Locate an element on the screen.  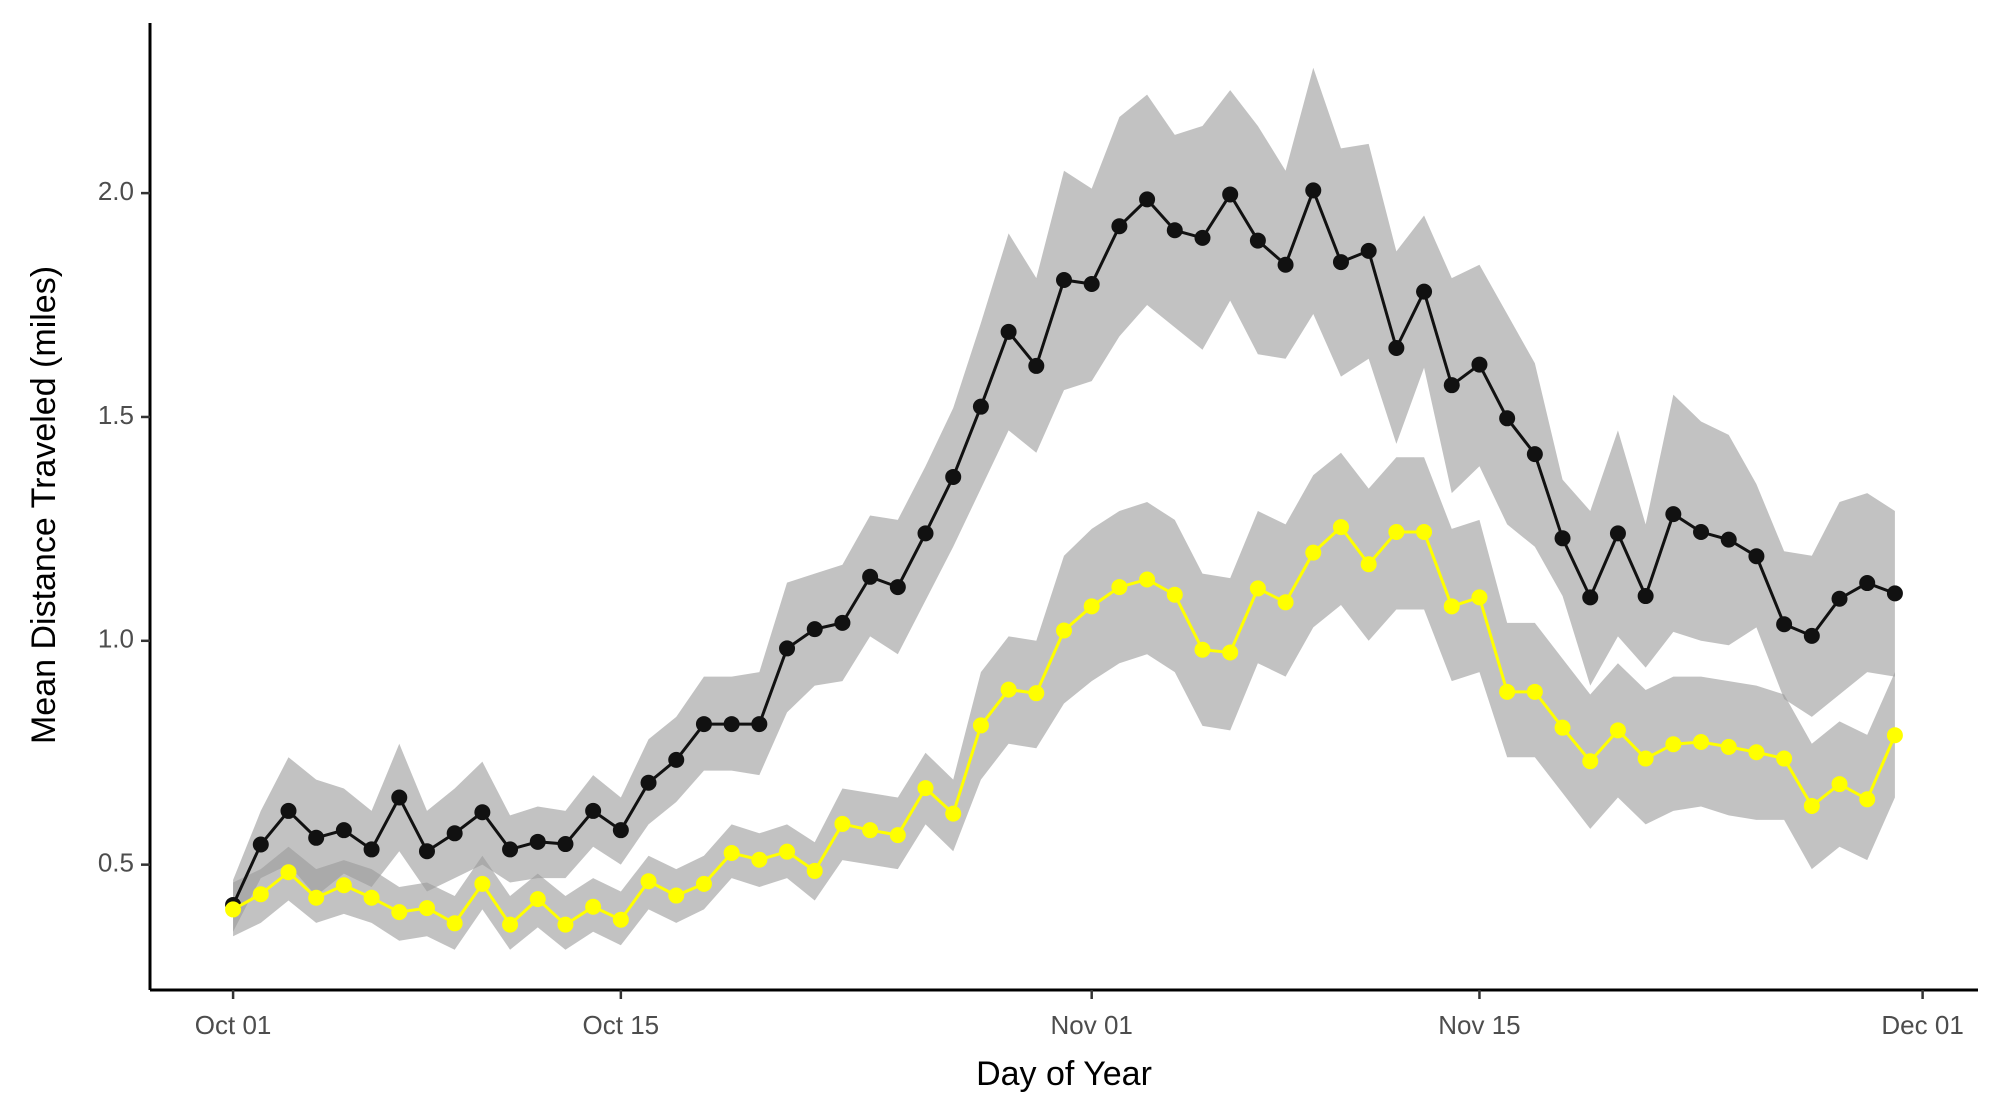
x-axis-title: Day of Year is located at coordinates (1064, 1074).